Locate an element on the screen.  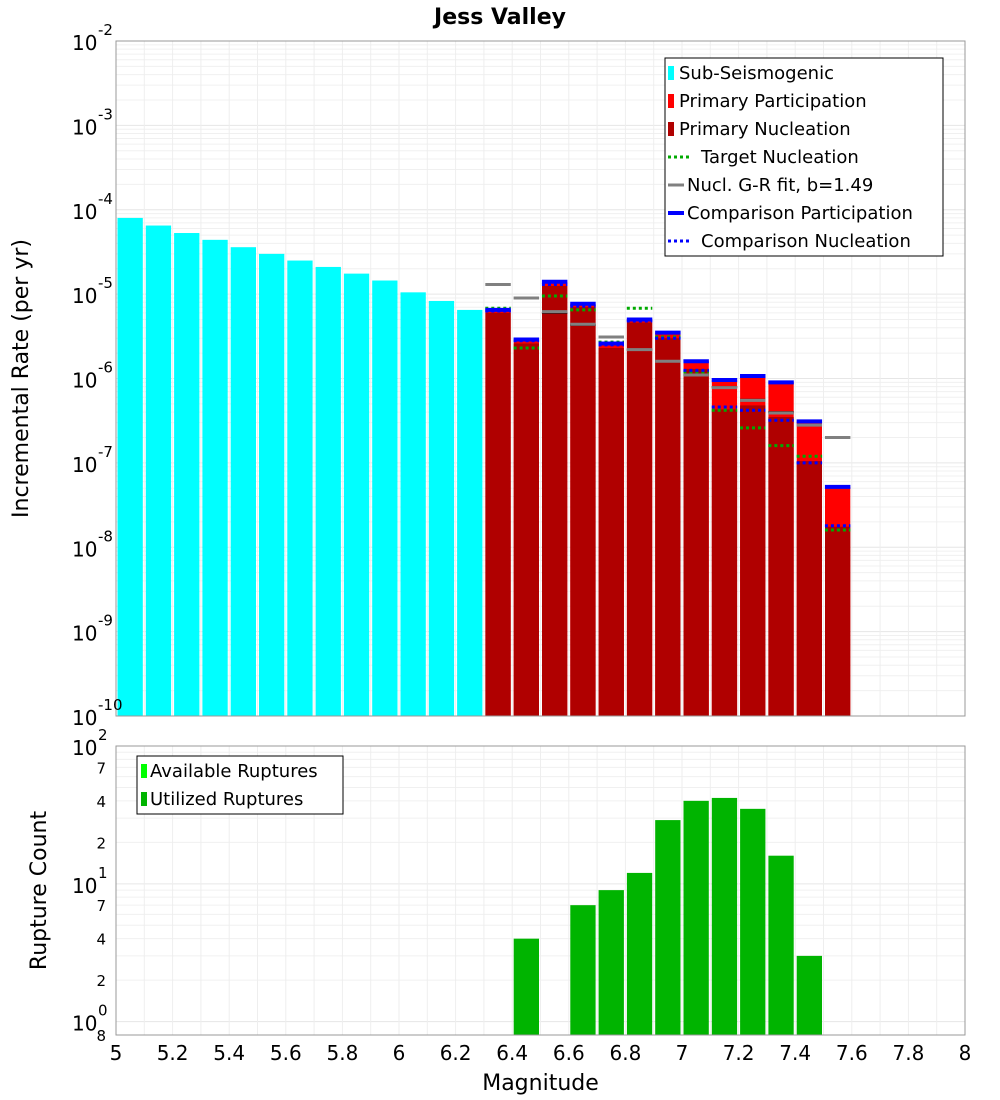
x-tick-label: 5.8 is located at coordinates (342, 1053).